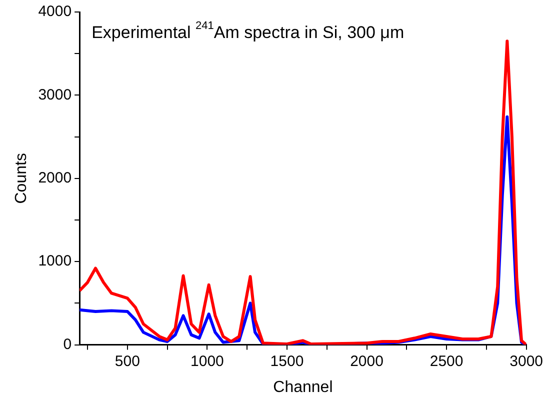  Describe the element at coordinates (127, 361) in the screenshot. I see `x-tick-label: 500` at that location.